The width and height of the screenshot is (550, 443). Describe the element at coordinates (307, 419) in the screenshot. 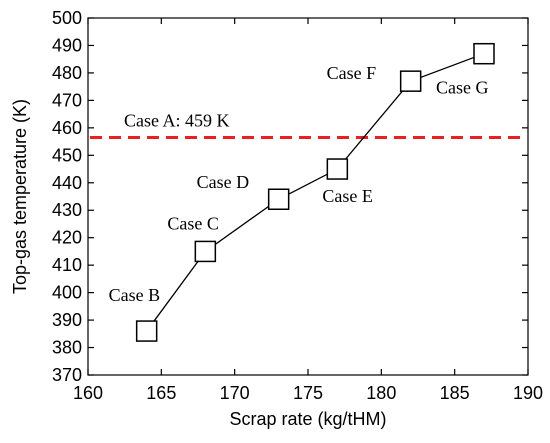

I see `x-axis-label: Scrap rate (kg/tHM)` at that location.